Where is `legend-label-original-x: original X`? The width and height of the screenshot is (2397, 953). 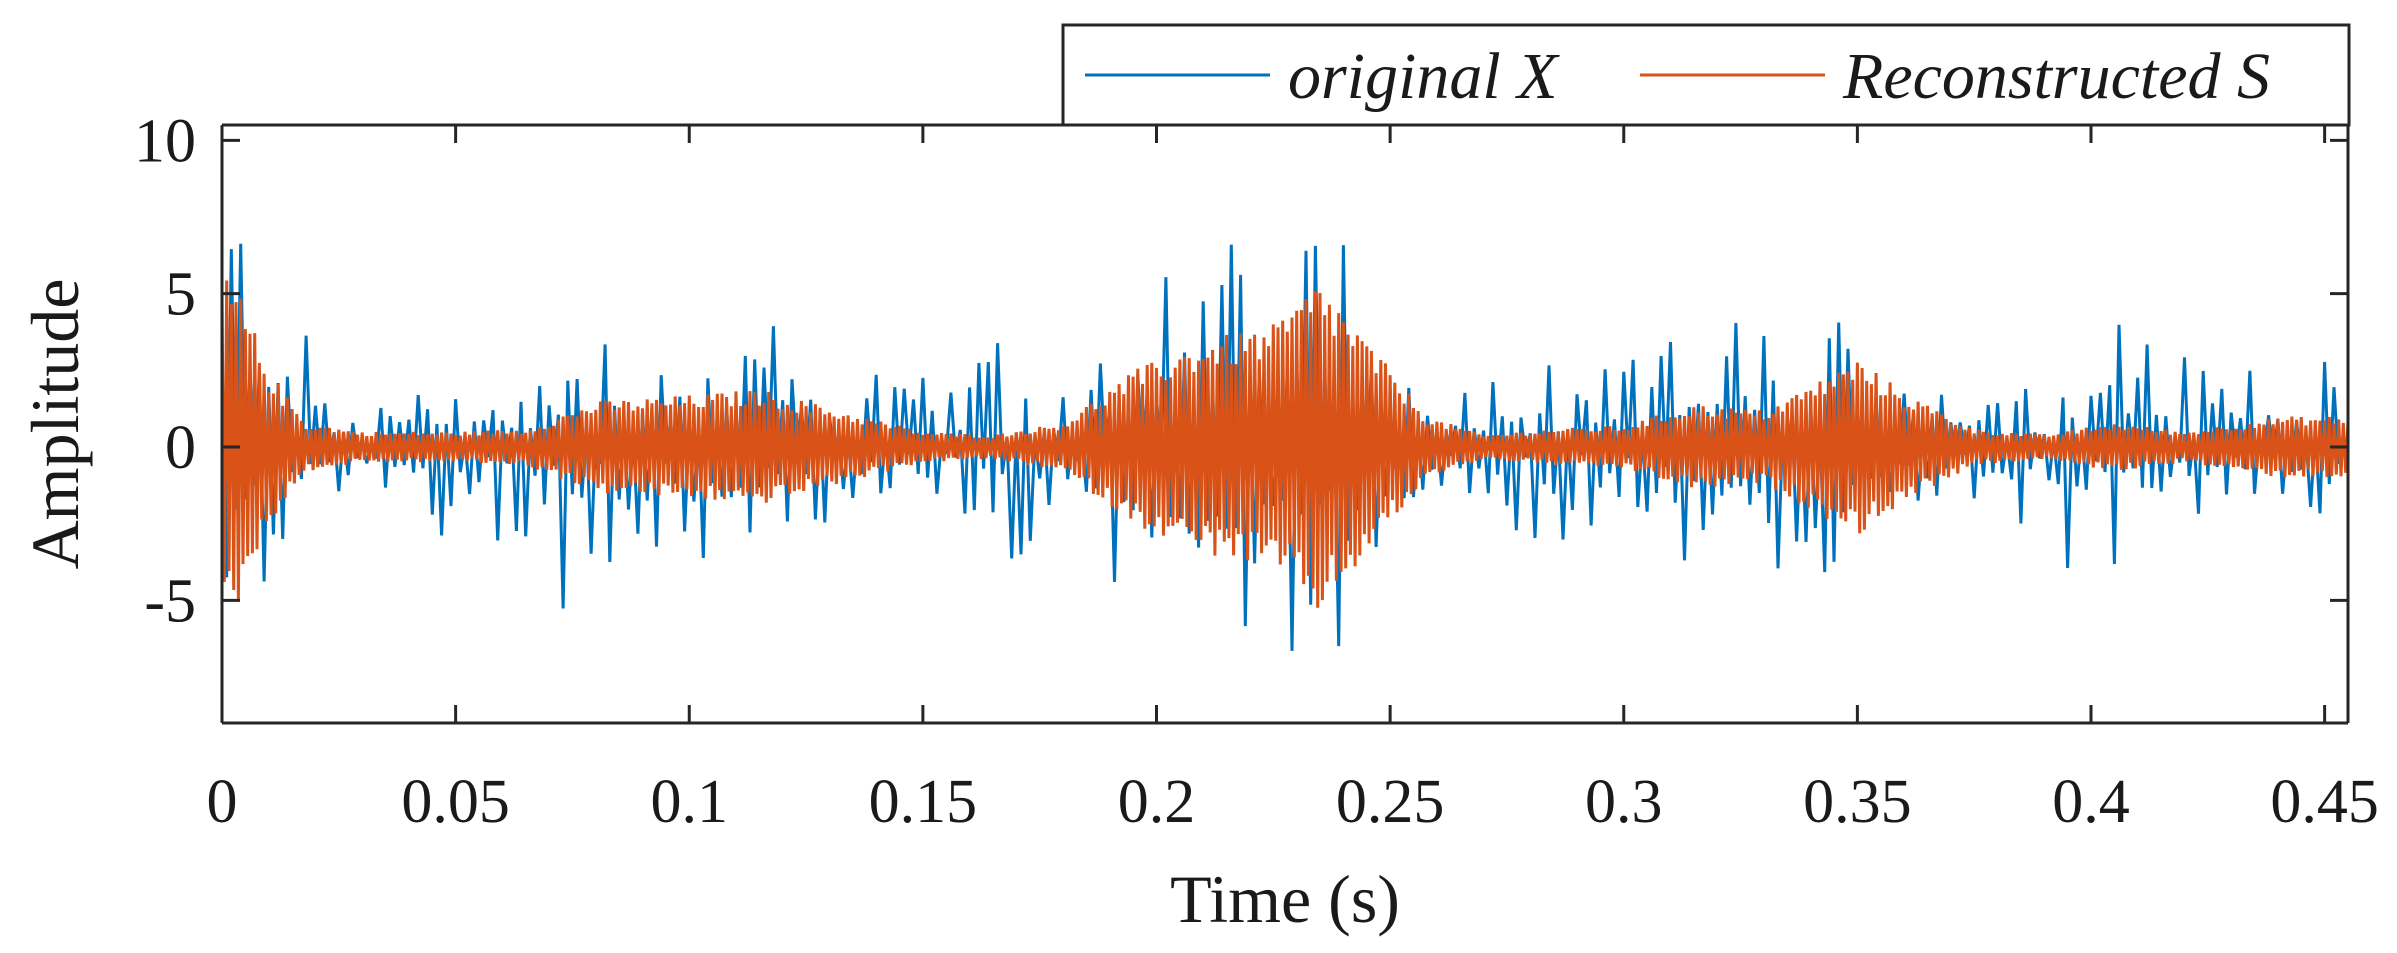 legend-label-original-x: original X is located at coordinates (1424, 76).